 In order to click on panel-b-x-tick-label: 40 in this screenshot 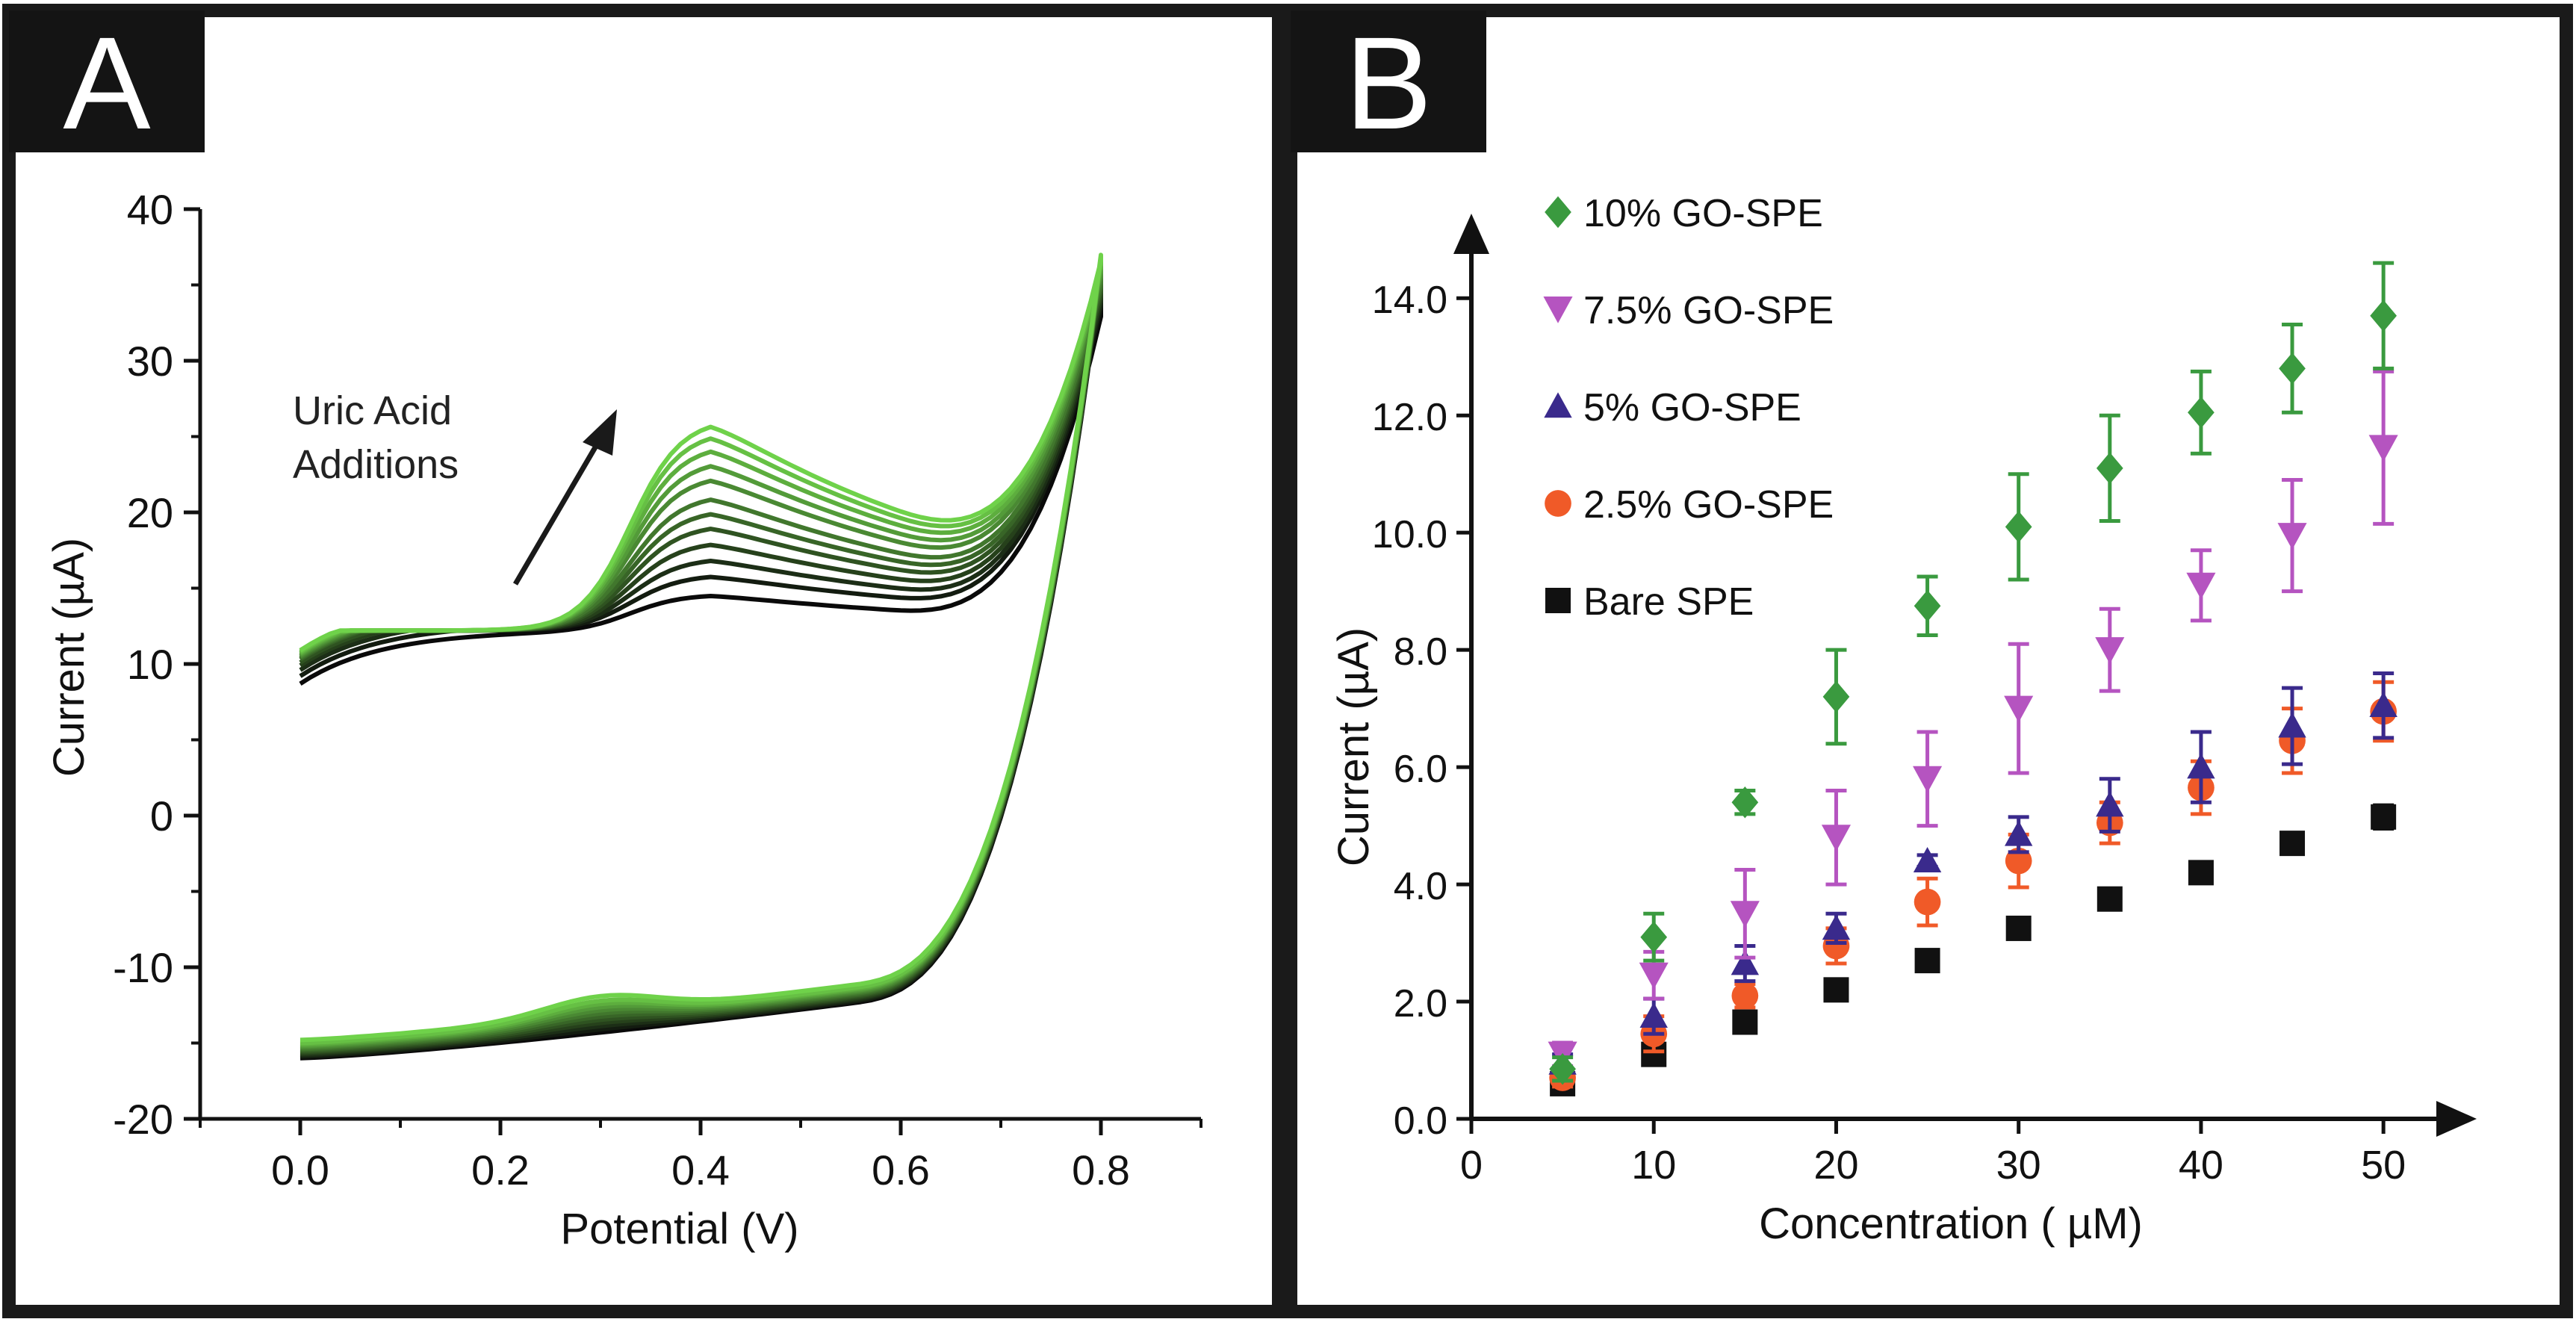, I will do `click(2201, 1165)`.